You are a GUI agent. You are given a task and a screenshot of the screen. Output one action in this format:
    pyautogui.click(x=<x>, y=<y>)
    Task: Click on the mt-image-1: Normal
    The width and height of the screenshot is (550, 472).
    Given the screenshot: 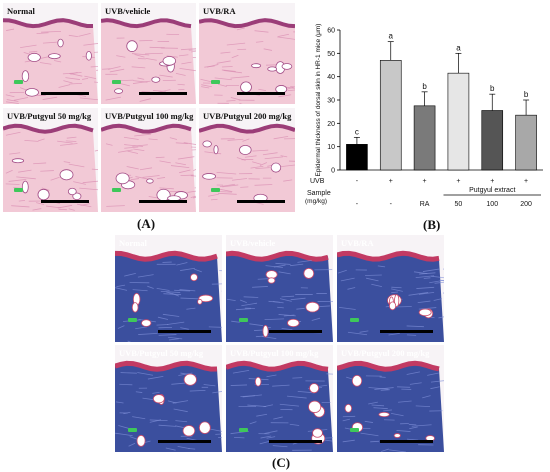 What is the action you would take?
    pyautogui.click(x=168, y=288)
    